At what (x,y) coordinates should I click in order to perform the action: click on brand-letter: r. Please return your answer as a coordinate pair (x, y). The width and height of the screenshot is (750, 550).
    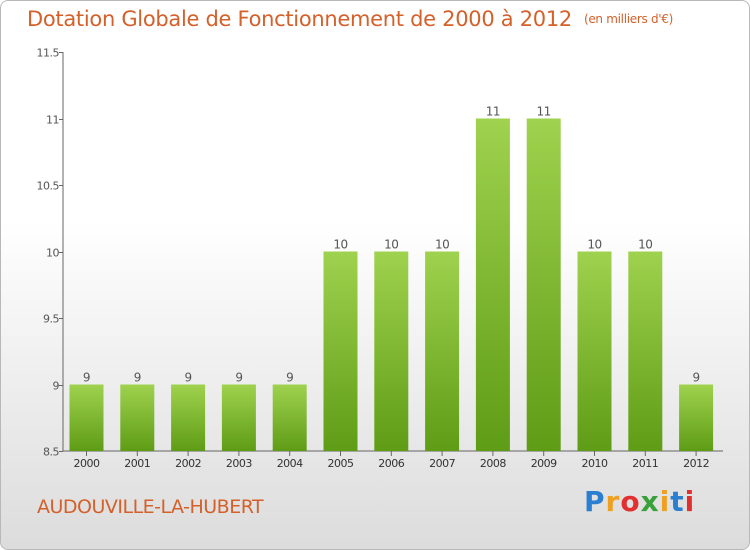
    Looking at the image, I should click on (613, 501).